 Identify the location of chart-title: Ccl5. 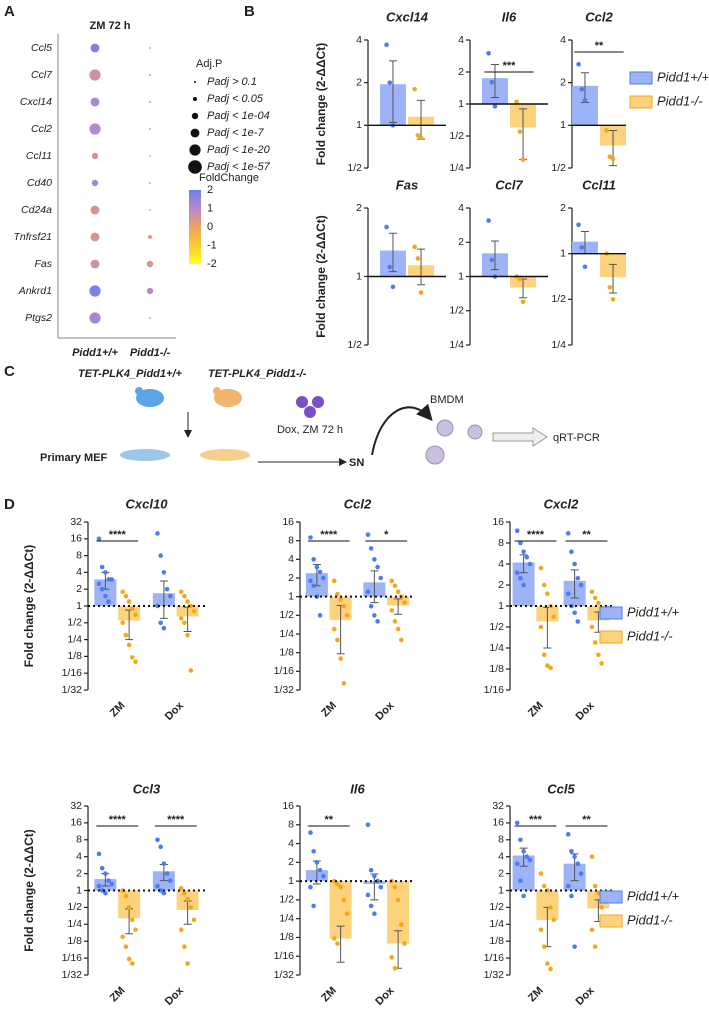
(561, 788).